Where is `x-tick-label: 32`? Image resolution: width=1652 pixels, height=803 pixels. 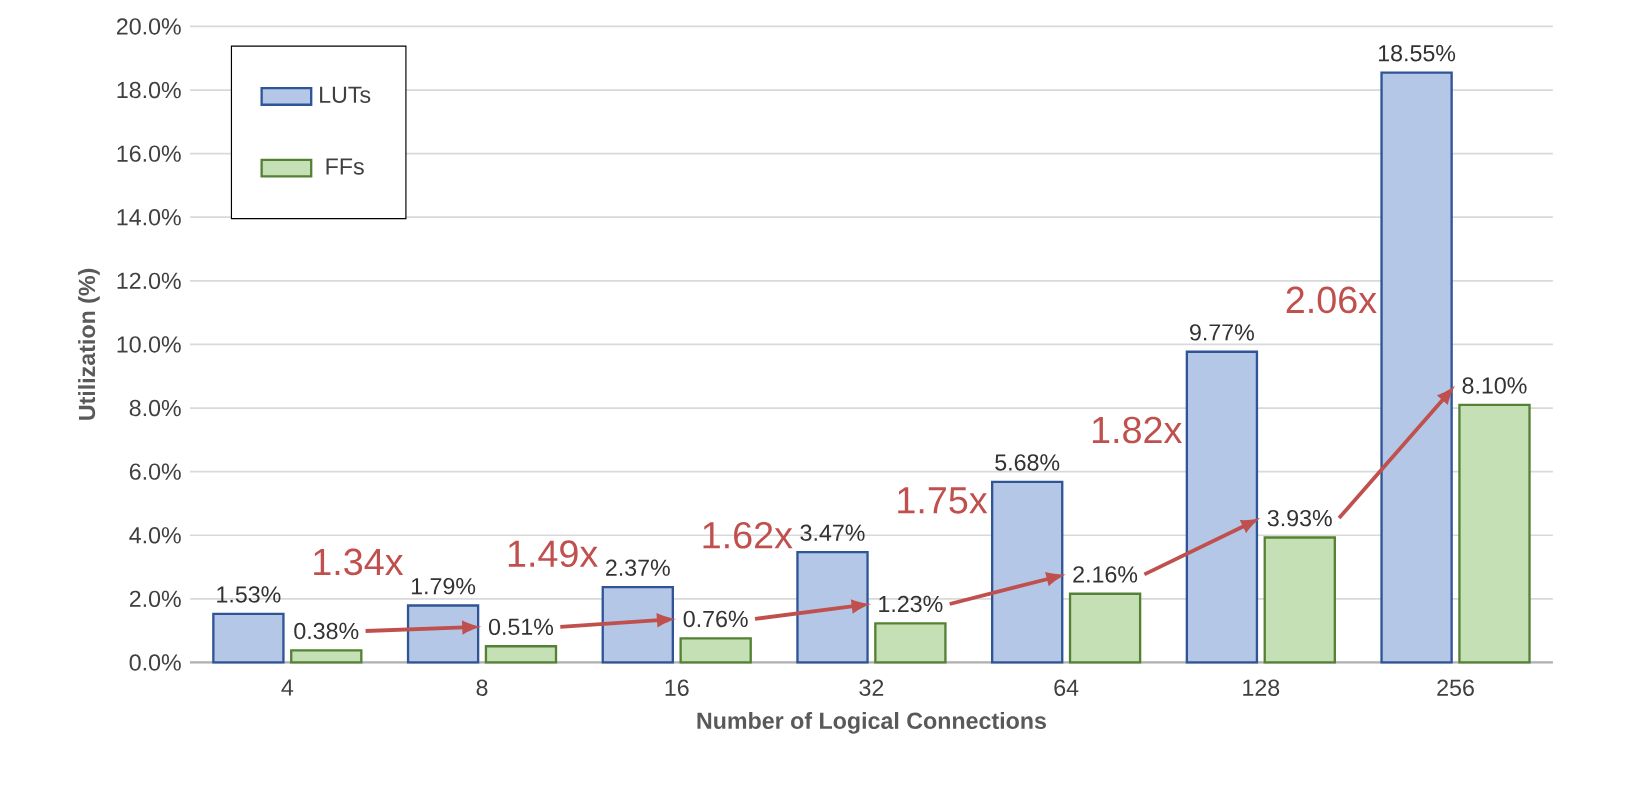
x-tick-label: 32 is located at coordinates (871, 687).